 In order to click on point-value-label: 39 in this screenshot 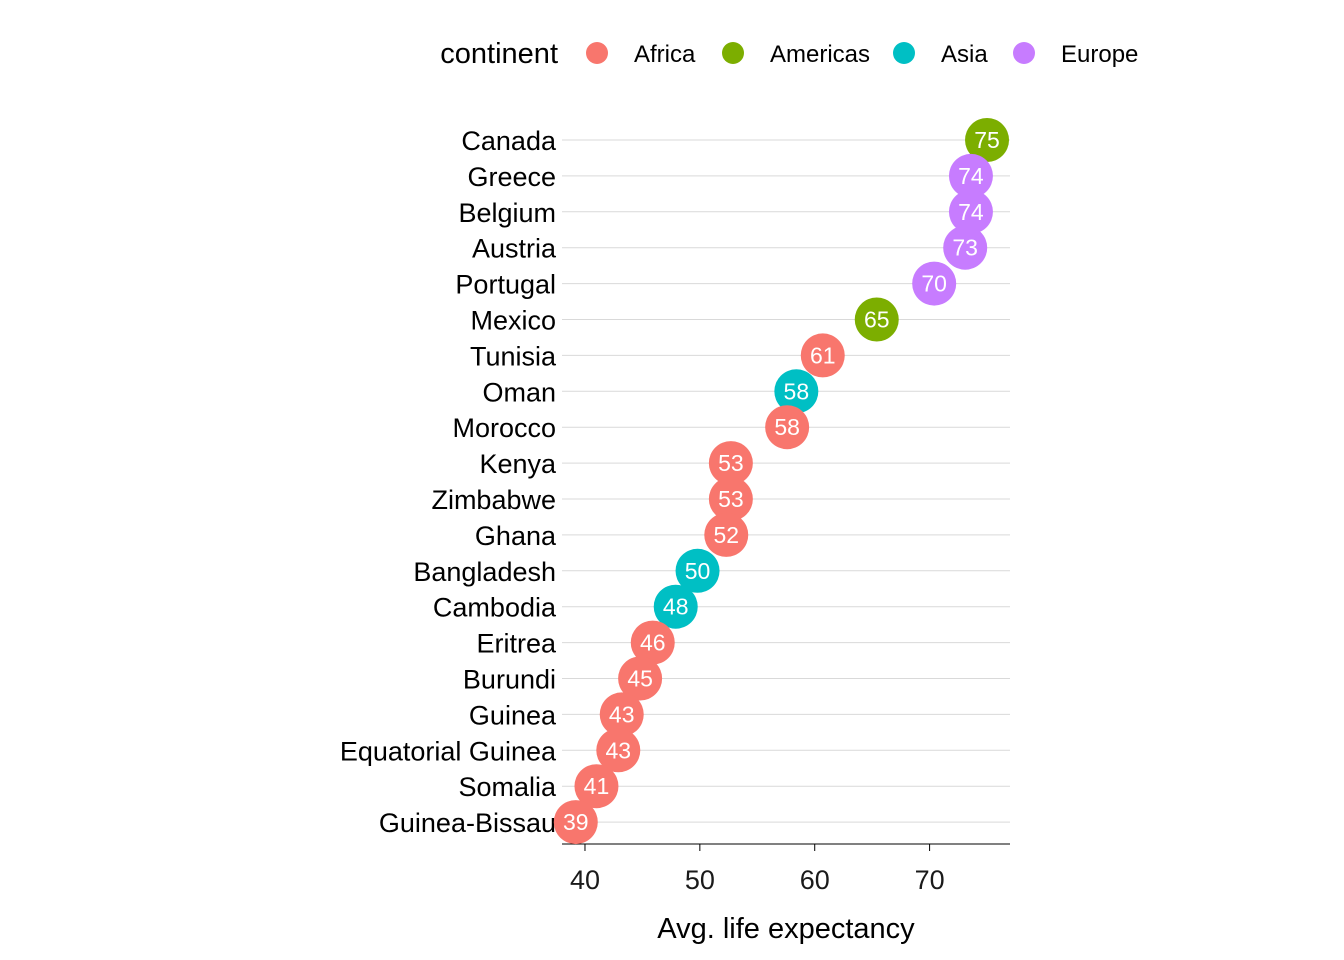, I will do `click(576, 822)`.